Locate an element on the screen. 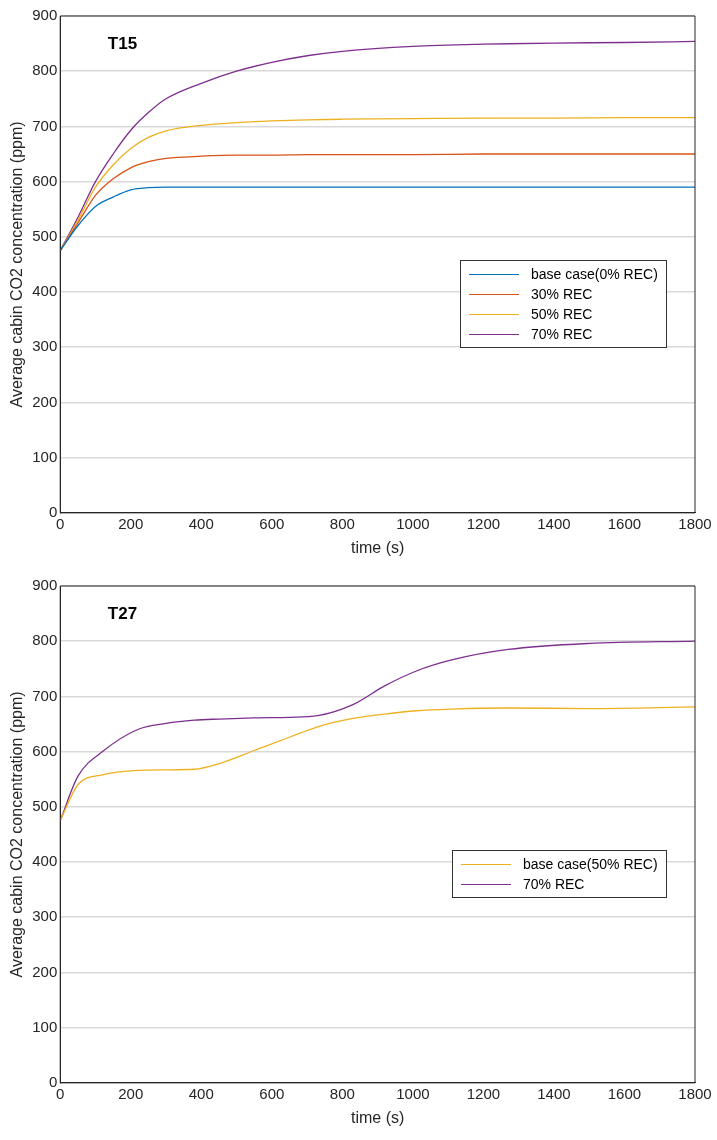 Image resolution: width=717 pixels, height=1140 pixels. legend-label: 30% REC is located at coordinates (562, 295).